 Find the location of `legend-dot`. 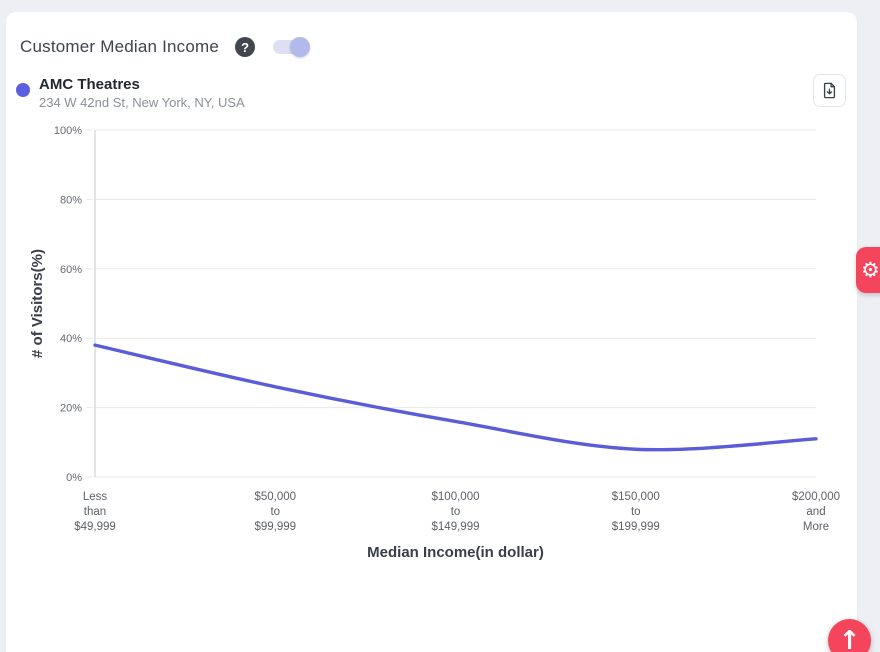

legend-dot is located at coordinates (23, 90).